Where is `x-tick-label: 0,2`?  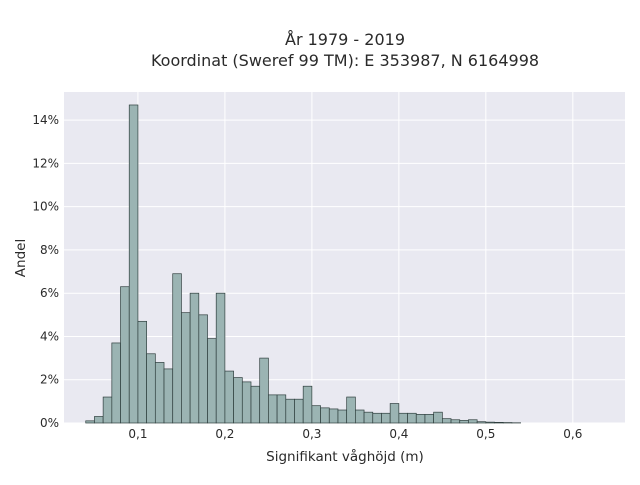
x-tick-label: 0,2 is located at coordinates (224, 434).